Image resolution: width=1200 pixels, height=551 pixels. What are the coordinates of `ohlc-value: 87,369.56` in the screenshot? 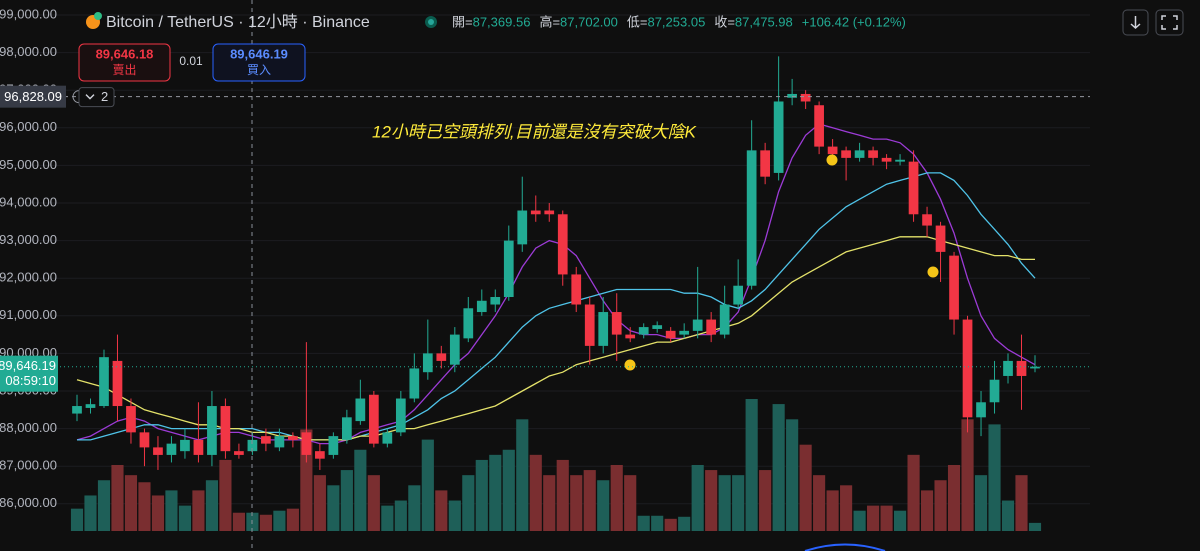 It's located at (502, 21).